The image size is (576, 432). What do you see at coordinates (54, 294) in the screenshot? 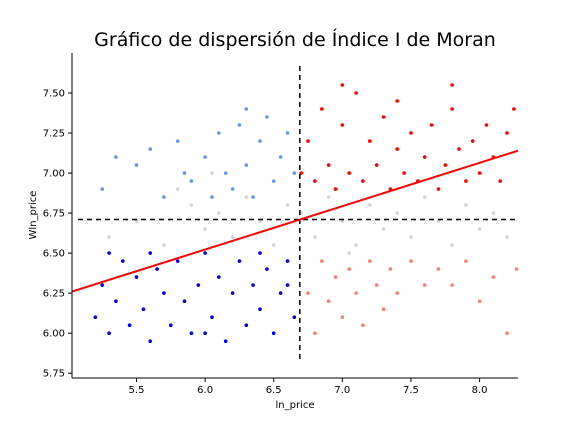
I see `y-tick-label: 6.25` at bounding box center [54, 294].